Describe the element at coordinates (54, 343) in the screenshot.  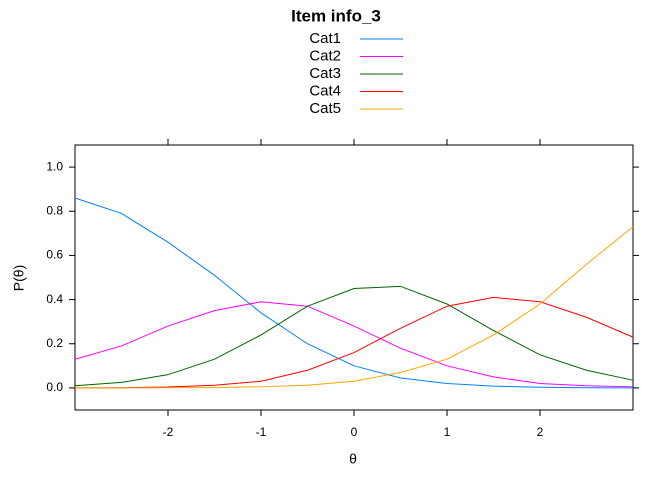
I see `y-tick-label: 0.2` at that location.